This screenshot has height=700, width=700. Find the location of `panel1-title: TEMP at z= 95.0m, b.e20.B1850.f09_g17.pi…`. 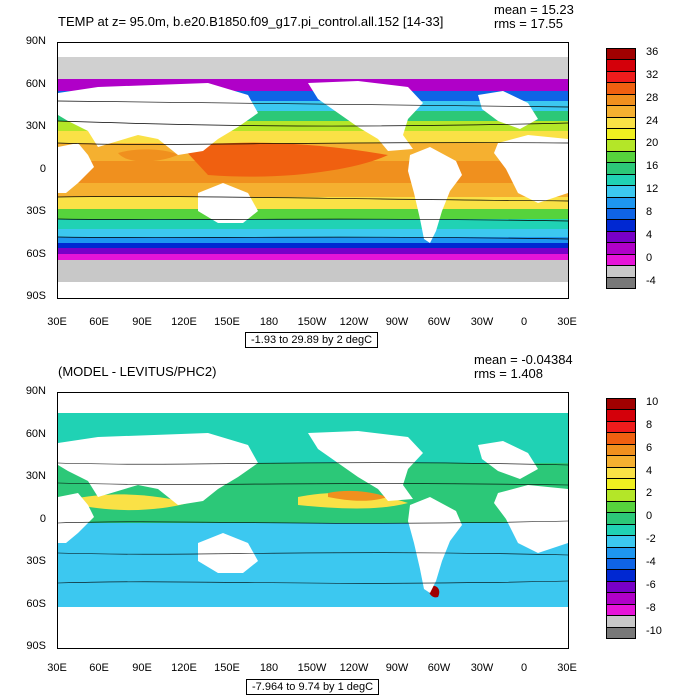

panel1-title: TEMP at z= 95.0m, b.e20.B1850.f09_g17.pi… is located at coordinates (251, 21).